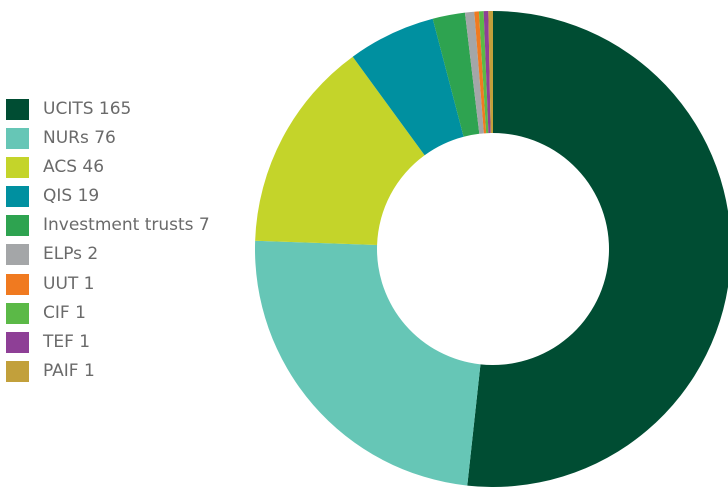 This screenshot has width=728, height=488. What do you see at coordinates (71, 196) in the screenshot?
I see `legend-label: QIS 19` at bounding box center [71, 196].